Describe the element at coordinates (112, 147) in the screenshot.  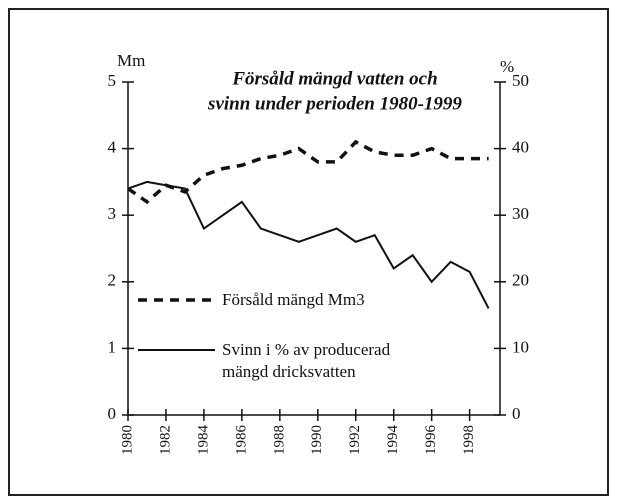
I see `y-tick-label: 4` at that location.